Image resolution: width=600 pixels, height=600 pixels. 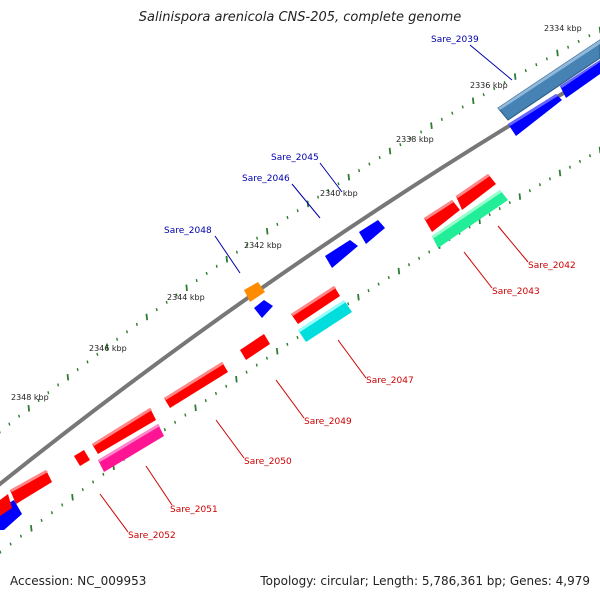 What do you see at coordinates (390, 381) in the screenshot?
I see `gene-label: Sare_2047` at bounding box center [390, 381].